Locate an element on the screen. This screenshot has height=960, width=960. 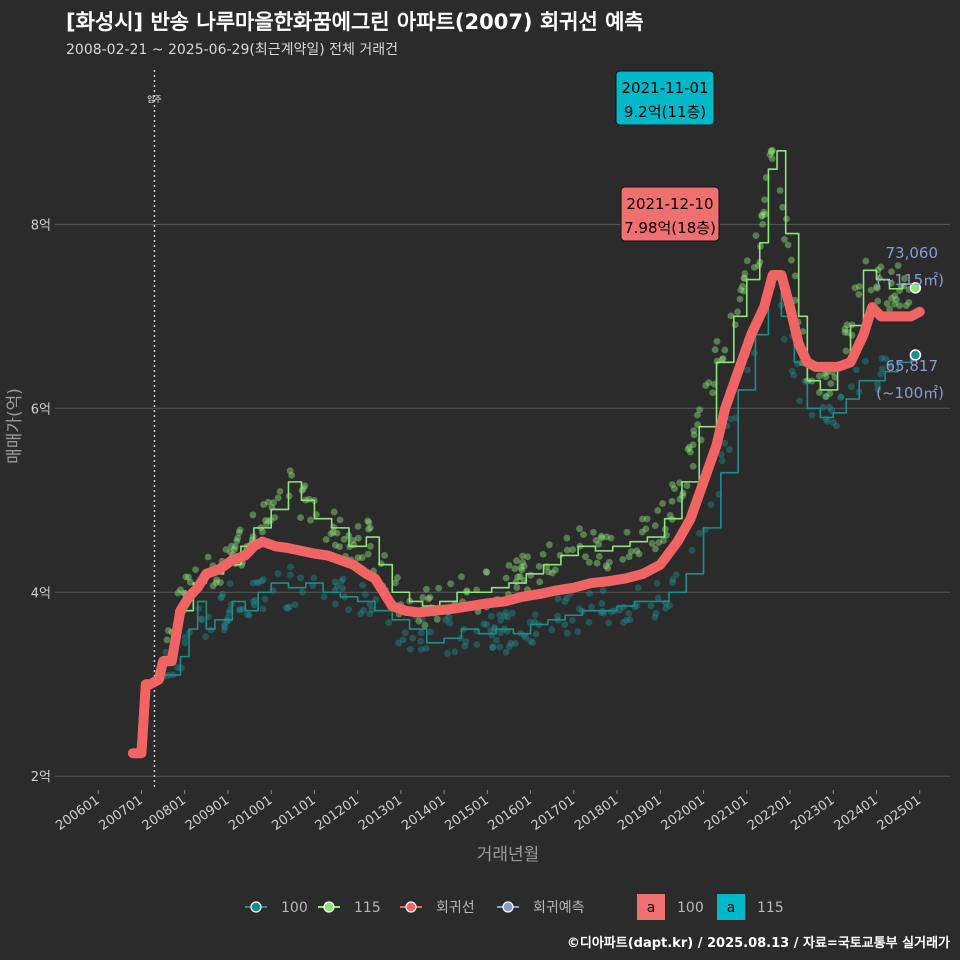
x-tick-label: 201001 is located at coordinates (250, 813).